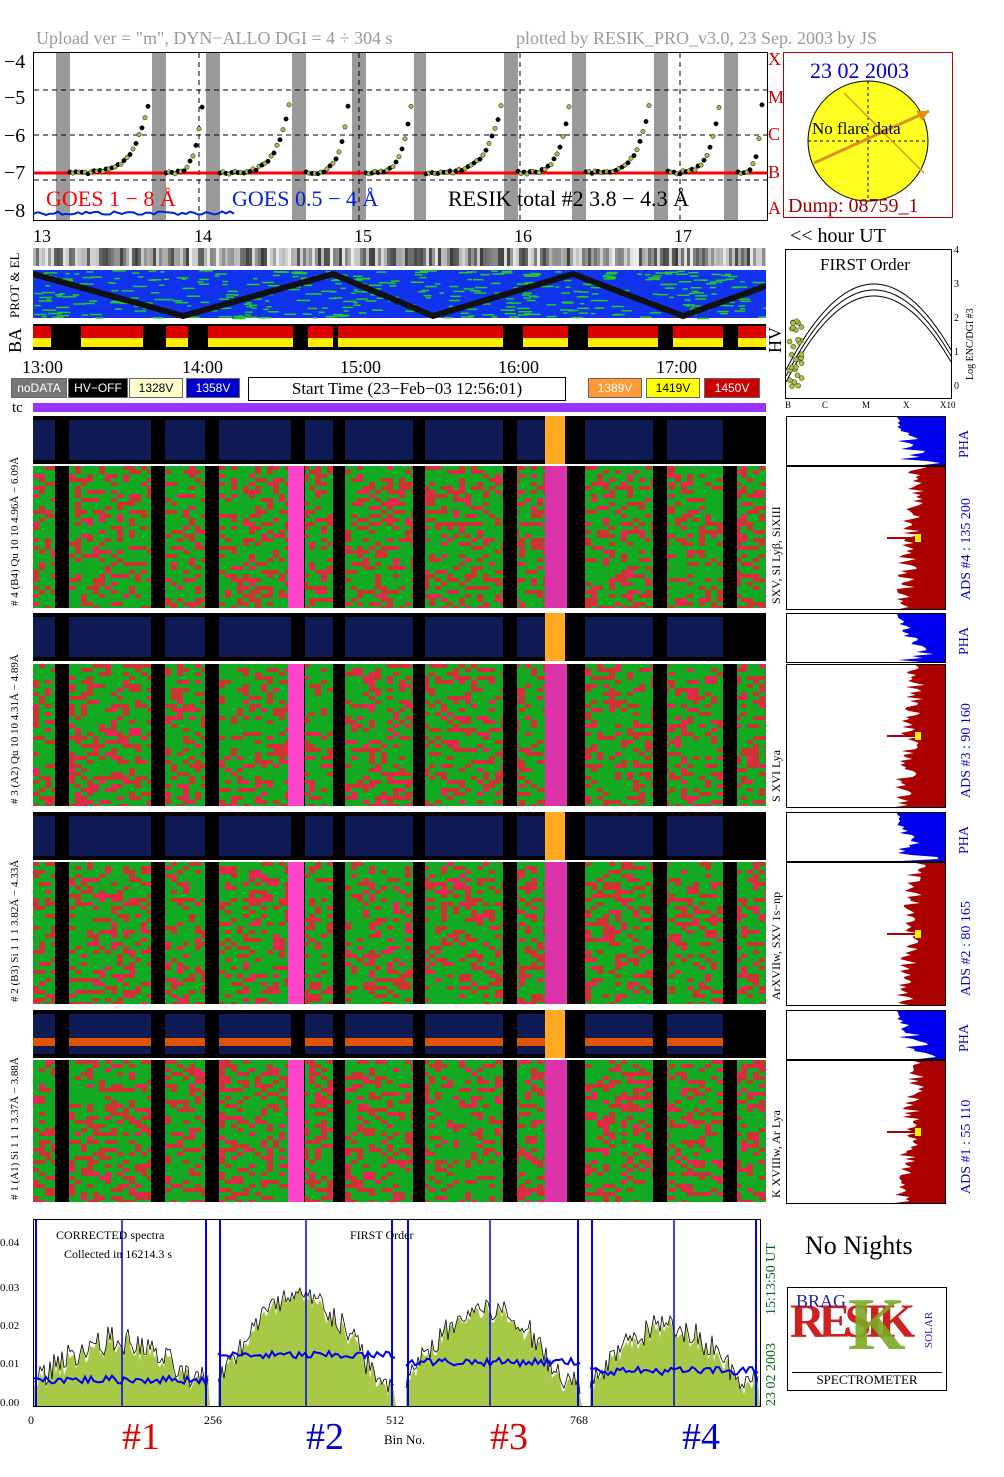 The width and height of the screenshot is (1004, 1477). What do you see at coordinates (42, 332) in the screenshot?
I see `ba-red` at bounding box center [42, 332].